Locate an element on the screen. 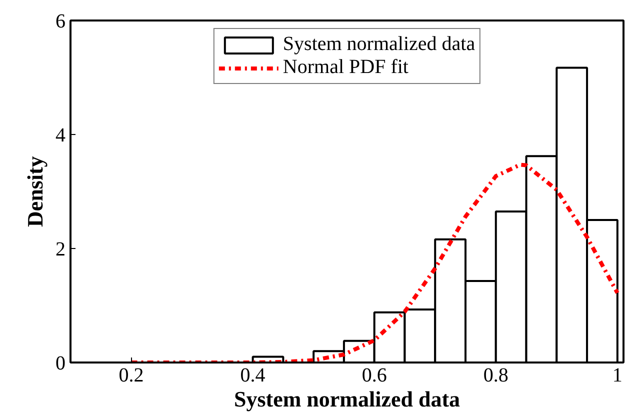 This screenshot has height=414, width=631. legend-label: Normal PDF fit is located at coordinates (345, 67).